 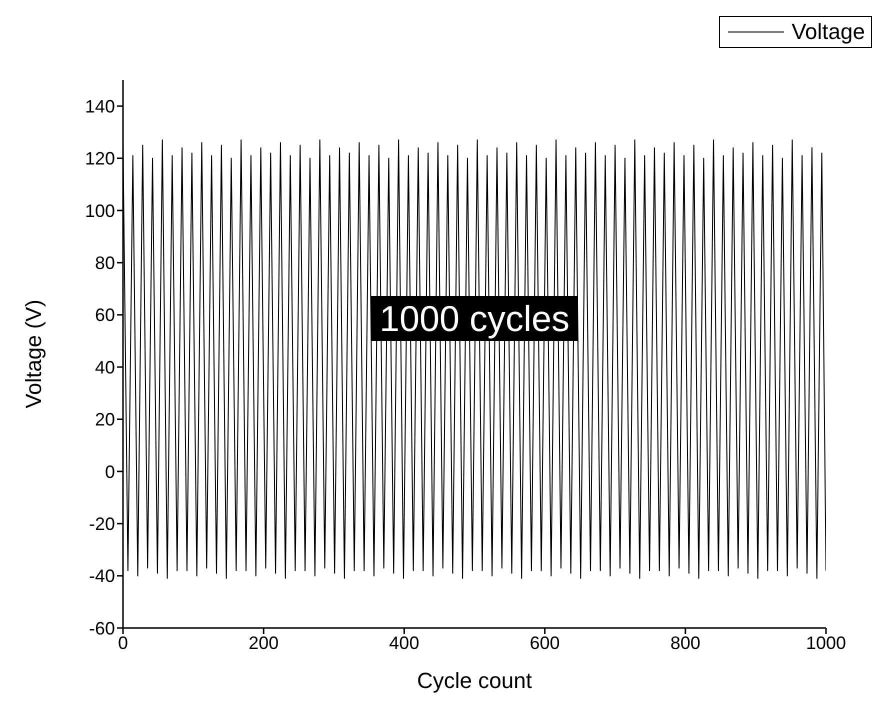 I want to click on x-tick-label: 400, so click(x=404, y=642).